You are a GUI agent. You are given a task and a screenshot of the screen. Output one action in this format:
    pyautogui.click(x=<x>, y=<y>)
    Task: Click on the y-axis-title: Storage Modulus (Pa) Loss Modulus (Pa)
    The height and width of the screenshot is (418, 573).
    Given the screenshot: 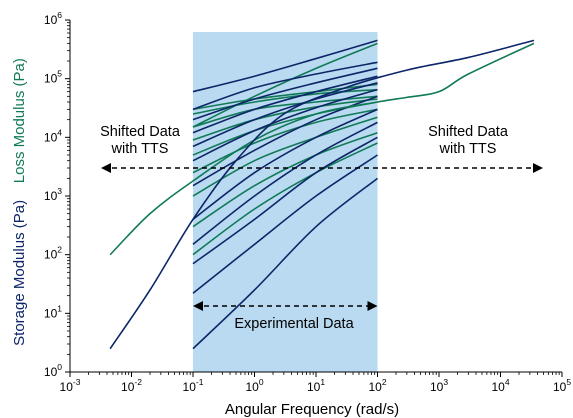 What is the action you would take?
    pyautogui.click(x=19, y=202)
    